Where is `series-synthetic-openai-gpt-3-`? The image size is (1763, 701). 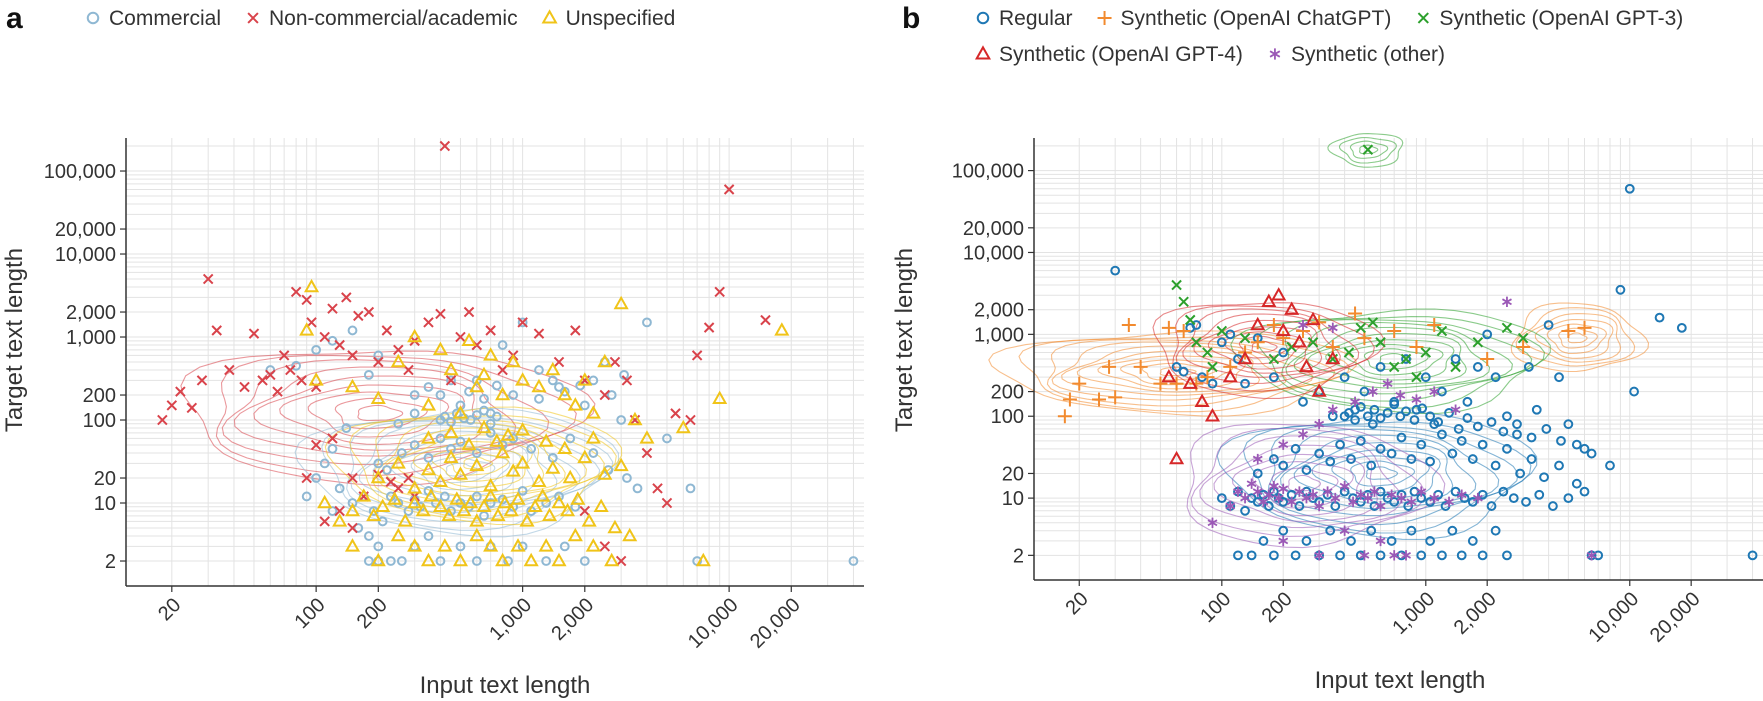 series-synthetic-openai-gpt-3- is located at coordinates (1350, 263).